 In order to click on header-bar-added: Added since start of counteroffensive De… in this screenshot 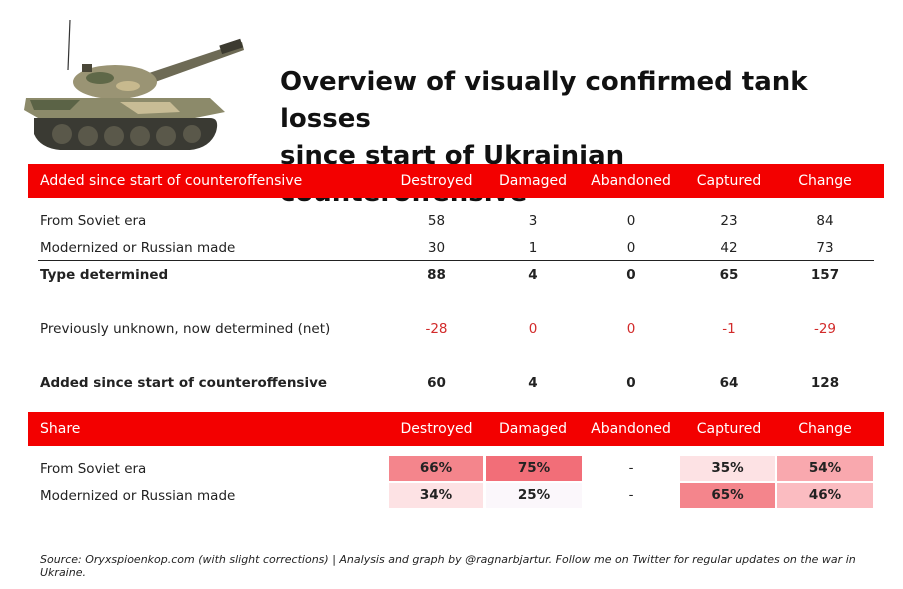, I will do `click(456, 181)`.